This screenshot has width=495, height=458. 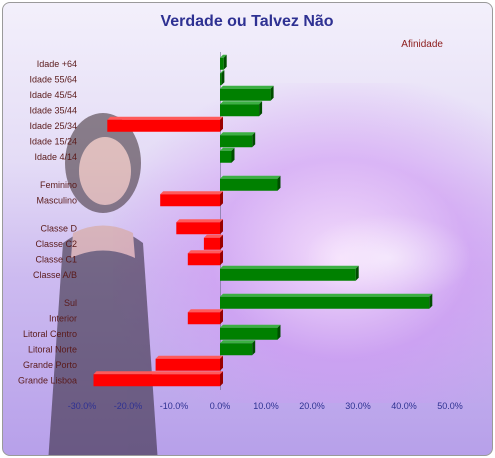 What do you see at coordinates (220, 406) in the screenshot?
I see `x-tick-label: 0.0%` at bounding box center [220, 406].